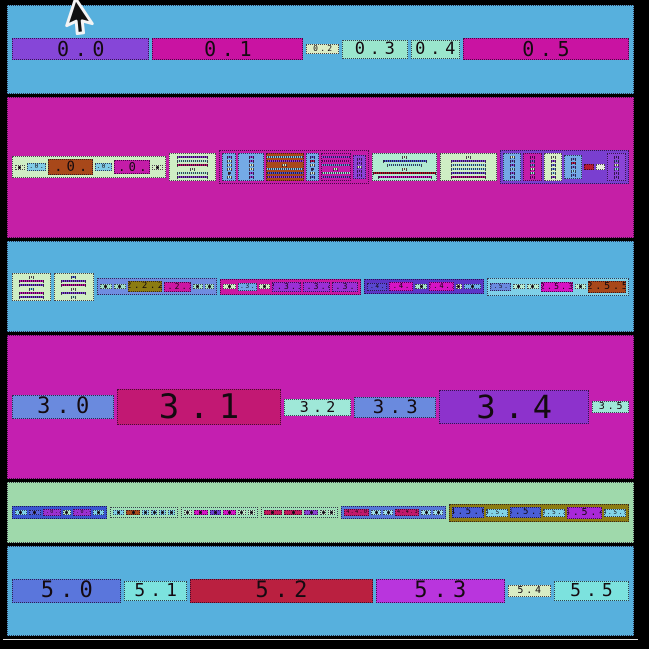 Image resolution: width=649 pixels, height=649 pixels. I want to click on cell-1-4-3: 1.4.3, so click(469, 169).